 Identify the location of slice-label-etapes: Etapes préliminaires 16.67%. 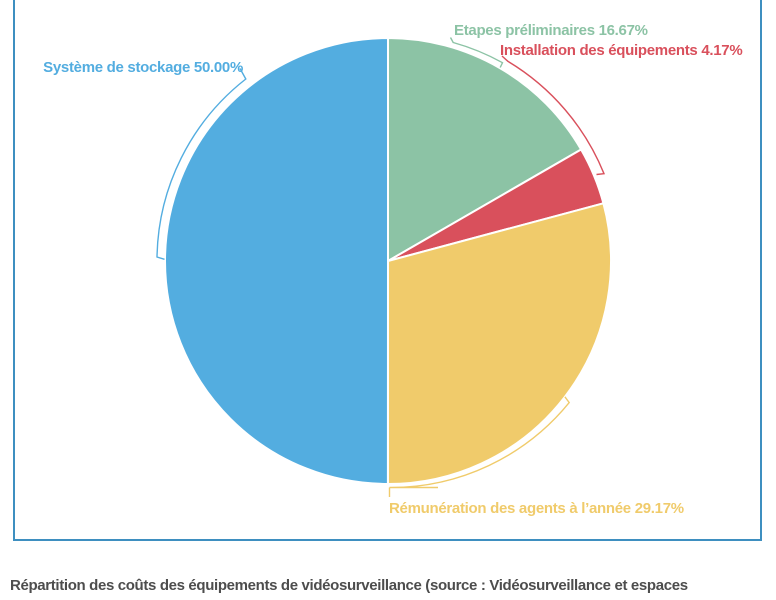
(551, 30).